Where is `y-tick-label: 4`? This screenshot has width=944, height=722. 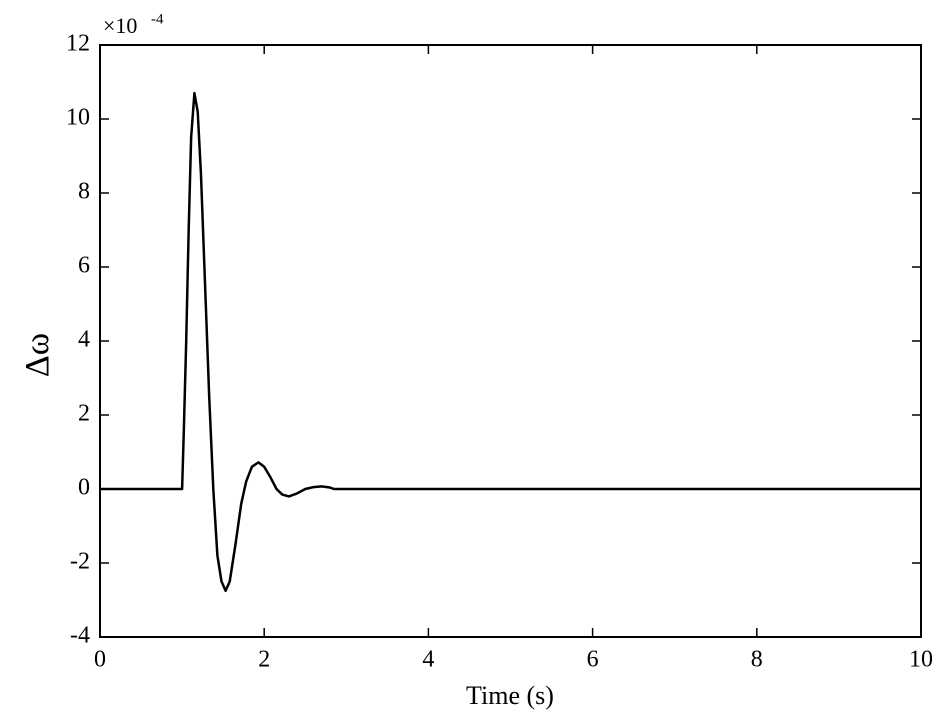 y-tick-label: 4 is located at coordinates (84, 340).